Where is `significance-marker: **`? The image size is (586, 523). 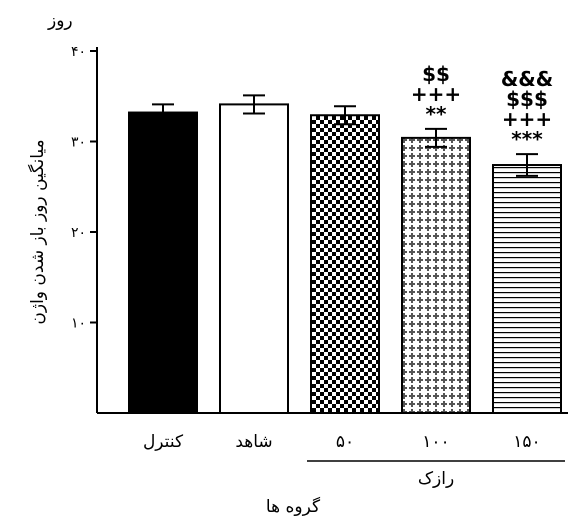 significance-marker: ** is located at coordinates (436, 114).